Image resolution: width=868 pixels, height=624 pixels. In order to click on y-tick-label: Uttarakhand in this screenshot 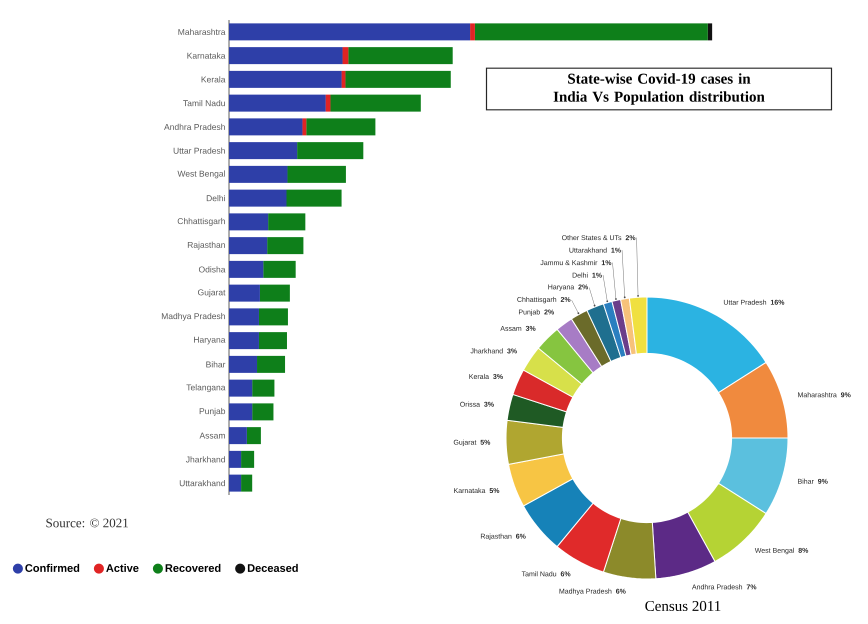, I will do `click(202, 483)`.